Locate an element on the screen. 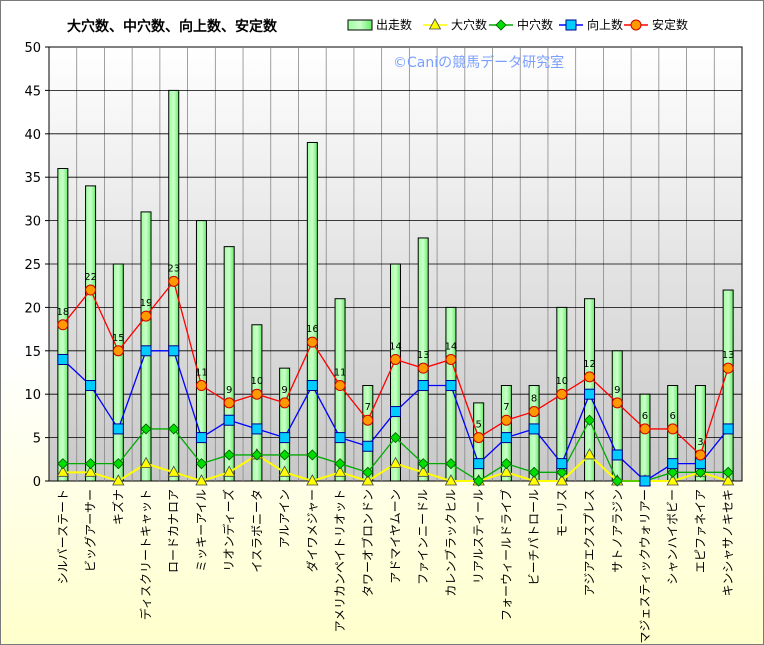 The image size is (764, 645). x-tick-label: アジアエクスプレス is located at coordinates (590, 542).